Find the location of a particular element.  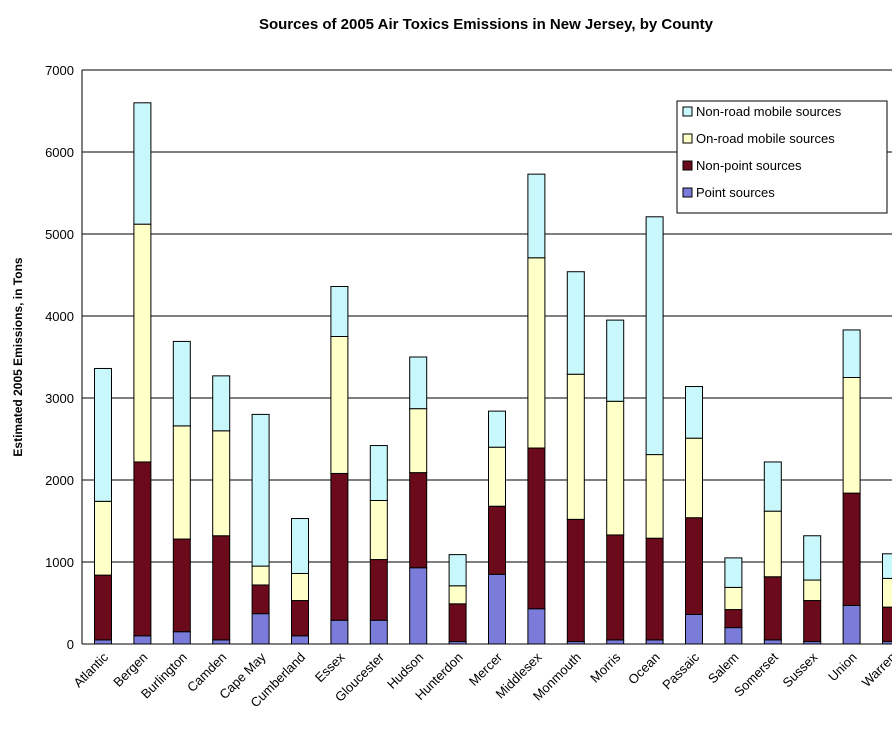

y-tick-label: 4000 is located at coordinates (59, 316).